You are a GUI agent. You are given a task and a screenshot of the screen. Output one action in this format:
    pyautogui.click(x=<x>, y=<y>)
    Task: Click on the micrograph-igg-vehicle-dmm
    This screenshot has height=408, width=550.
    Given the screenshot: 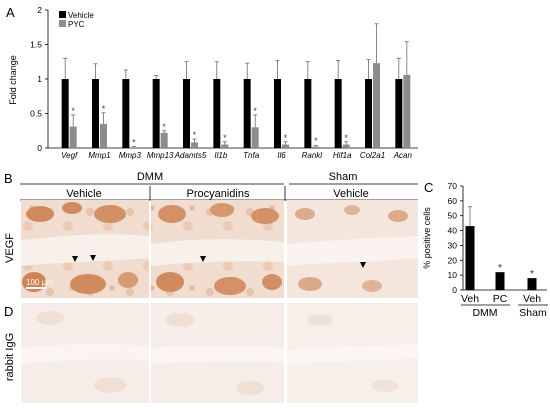 What is the action you would take?
    pyautogui.click(x=85, y=353)
    